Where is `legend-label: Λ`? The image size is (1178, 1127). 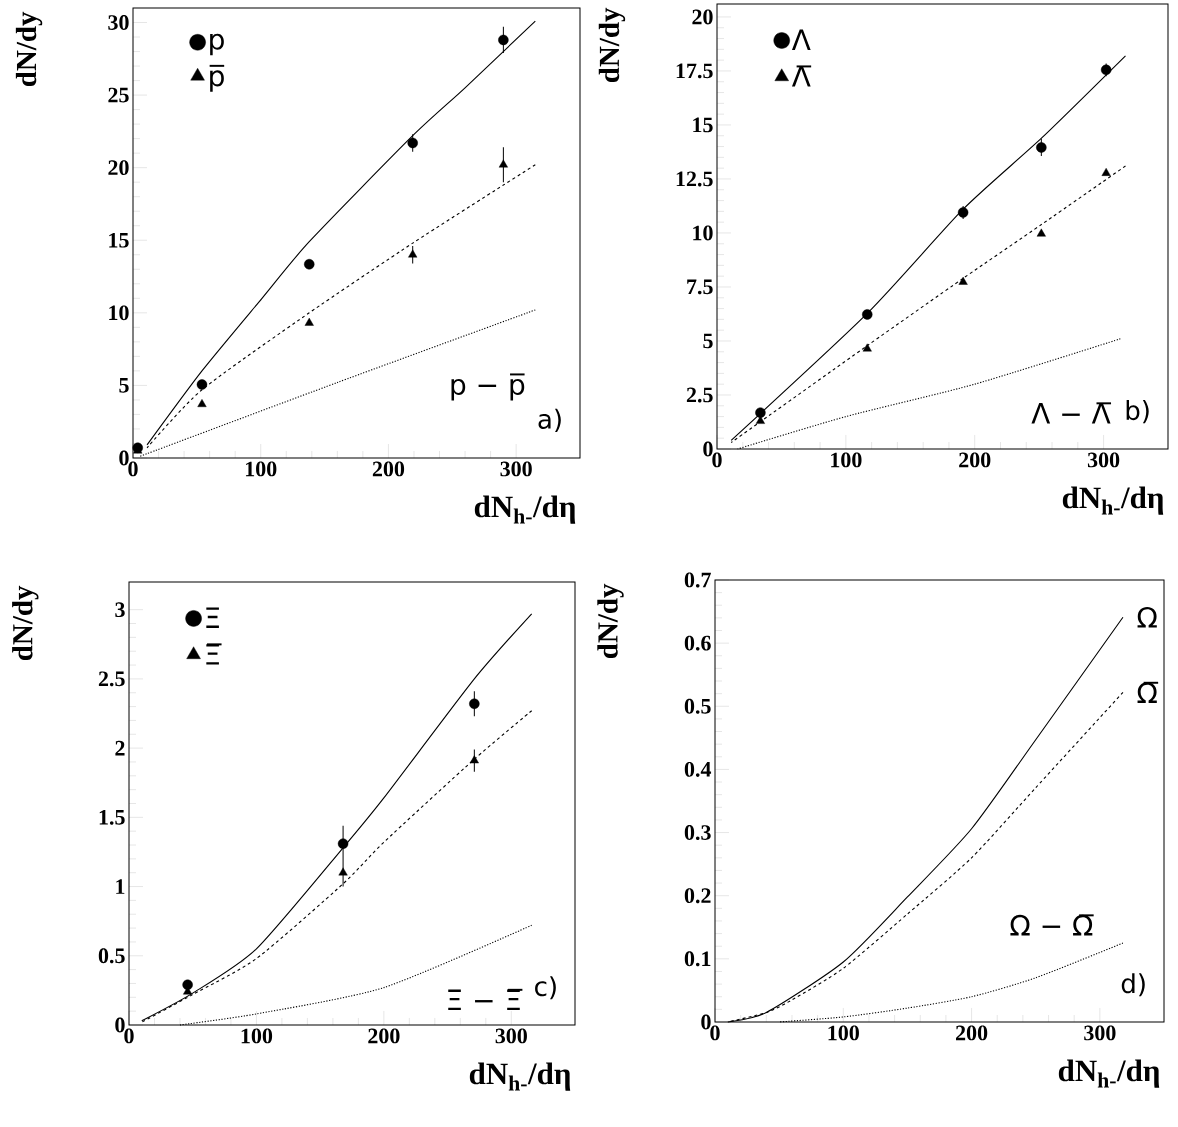
legend-label: Λ is located at coordinates (801, 39).